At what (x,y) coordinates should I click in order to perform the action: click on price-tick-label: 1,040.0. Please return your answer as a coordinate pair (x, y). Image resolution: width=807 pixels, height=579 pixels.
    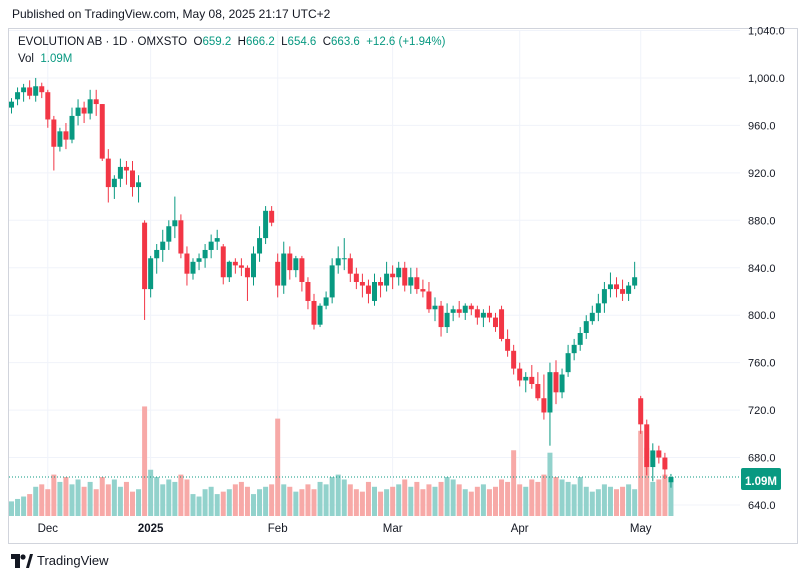
    Looking at the image, I should click on (766, 32).